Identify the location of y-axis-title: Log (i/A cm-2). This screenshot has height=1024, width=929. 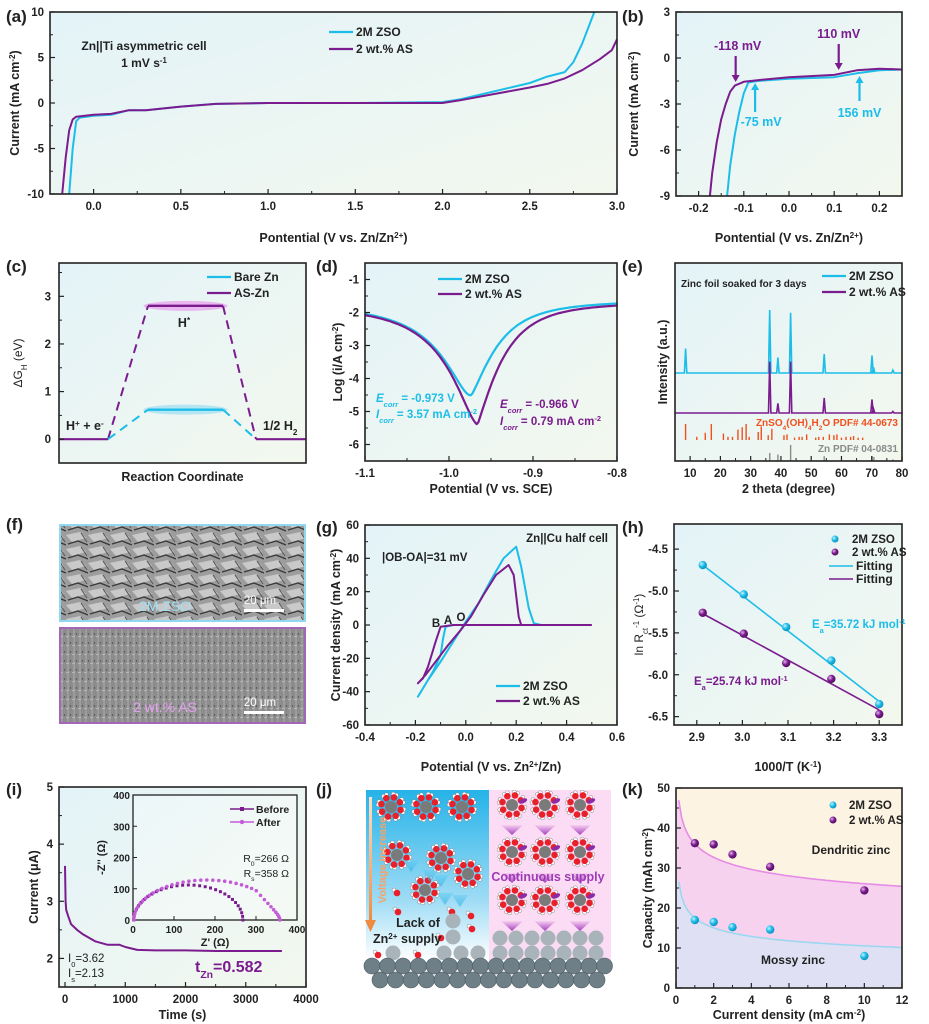
(338, 362).